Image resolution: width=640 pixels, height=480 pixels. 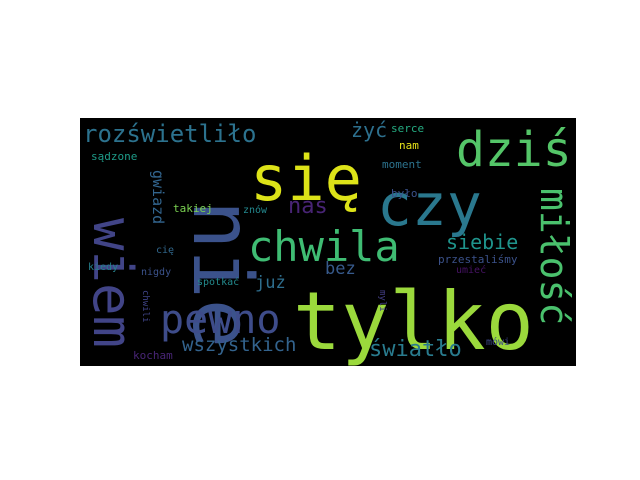 What do you see at coordinates (408, 128) in the screenshot?
I see `word-serce: serce` at bounding box center [408, 128].